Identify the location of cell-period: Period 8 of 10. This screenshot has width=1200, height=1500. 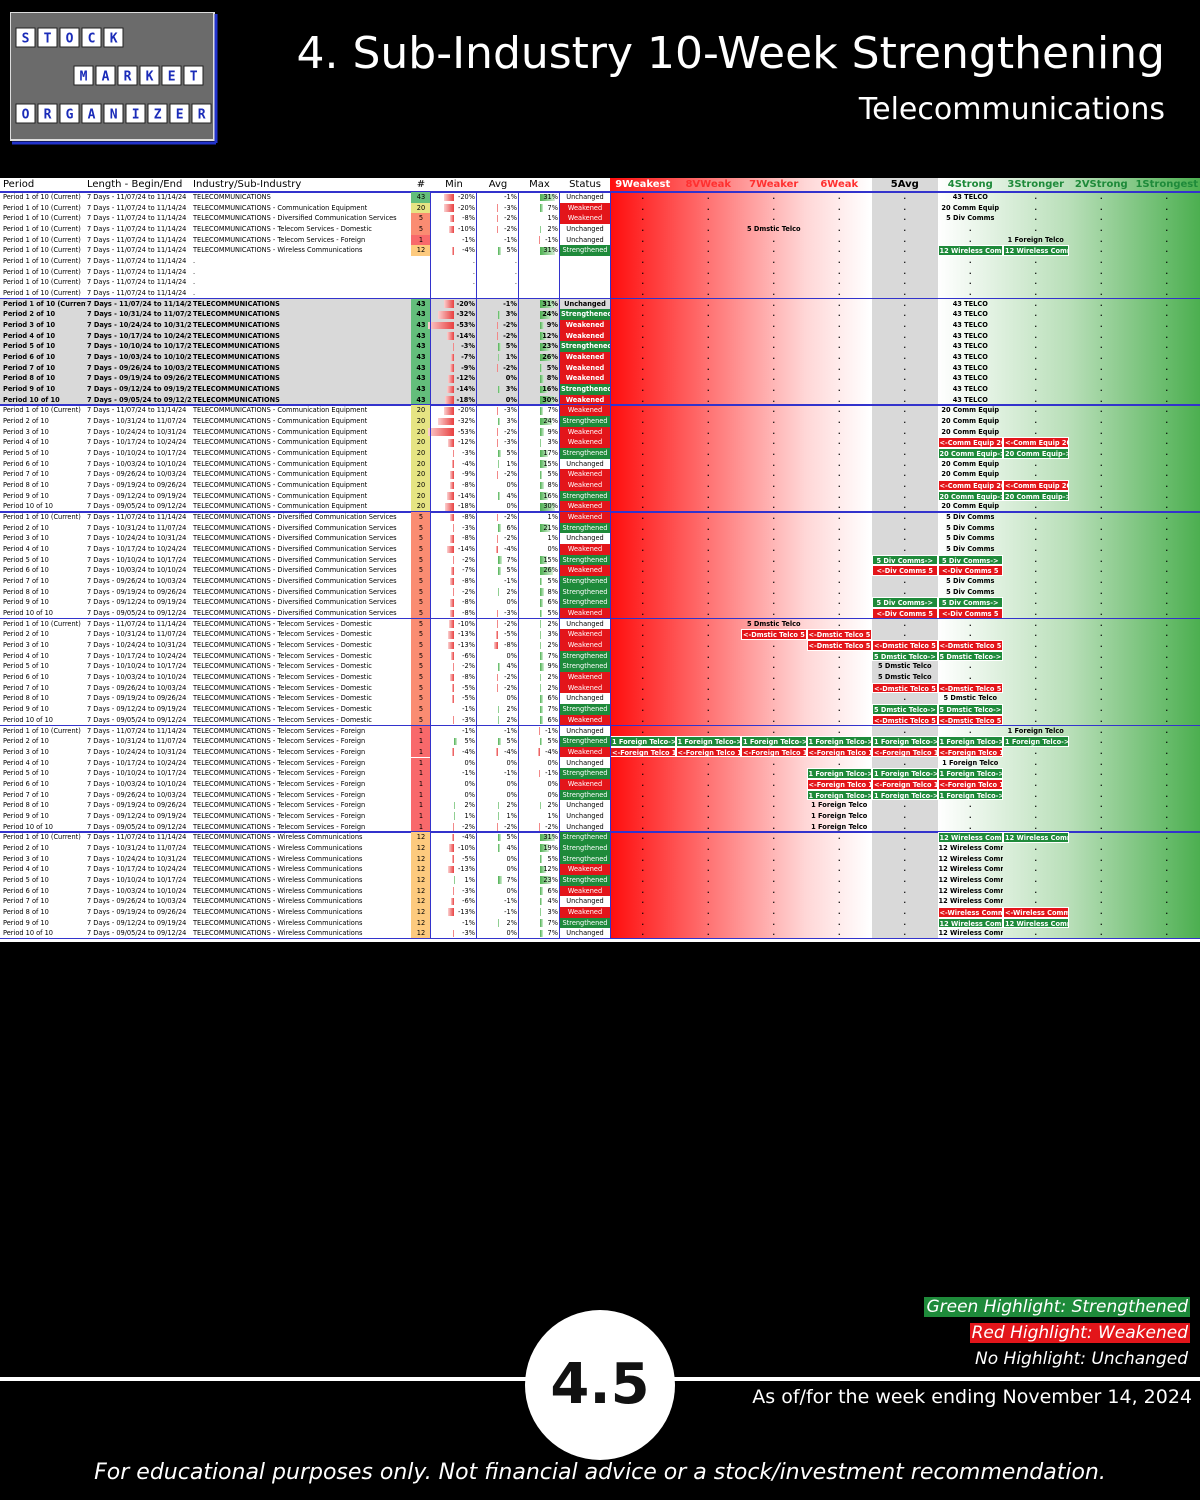
(26, 698).